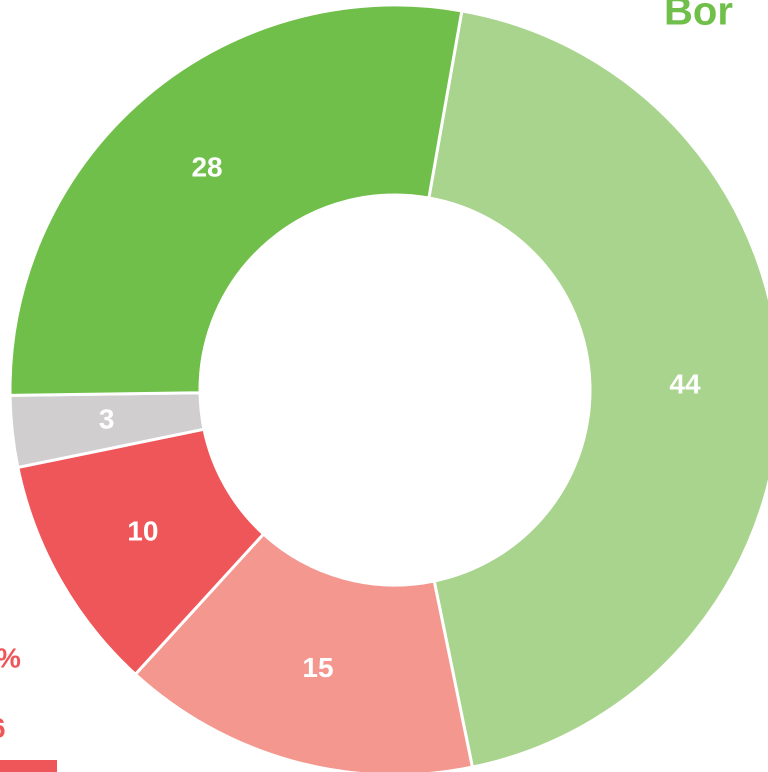 The width and height of the screenshot is (768, 772). What do you see at coordinates (3, 727) in the screenshot?
I see `legend-text: 6` at bounding box center [3, 727].